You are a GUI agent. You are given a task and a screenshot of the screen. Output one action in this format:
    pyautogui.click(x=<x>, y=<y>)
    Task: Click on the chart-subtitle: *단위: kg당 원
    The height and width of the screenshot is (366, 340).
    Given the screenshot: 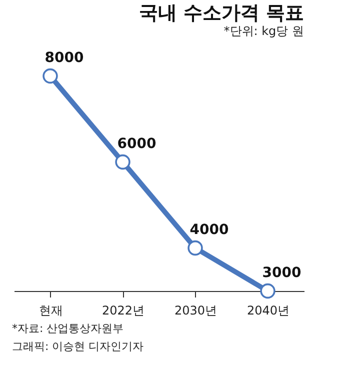 What is the action you would take?
    pyautogui.click(x=264, y=31)
    